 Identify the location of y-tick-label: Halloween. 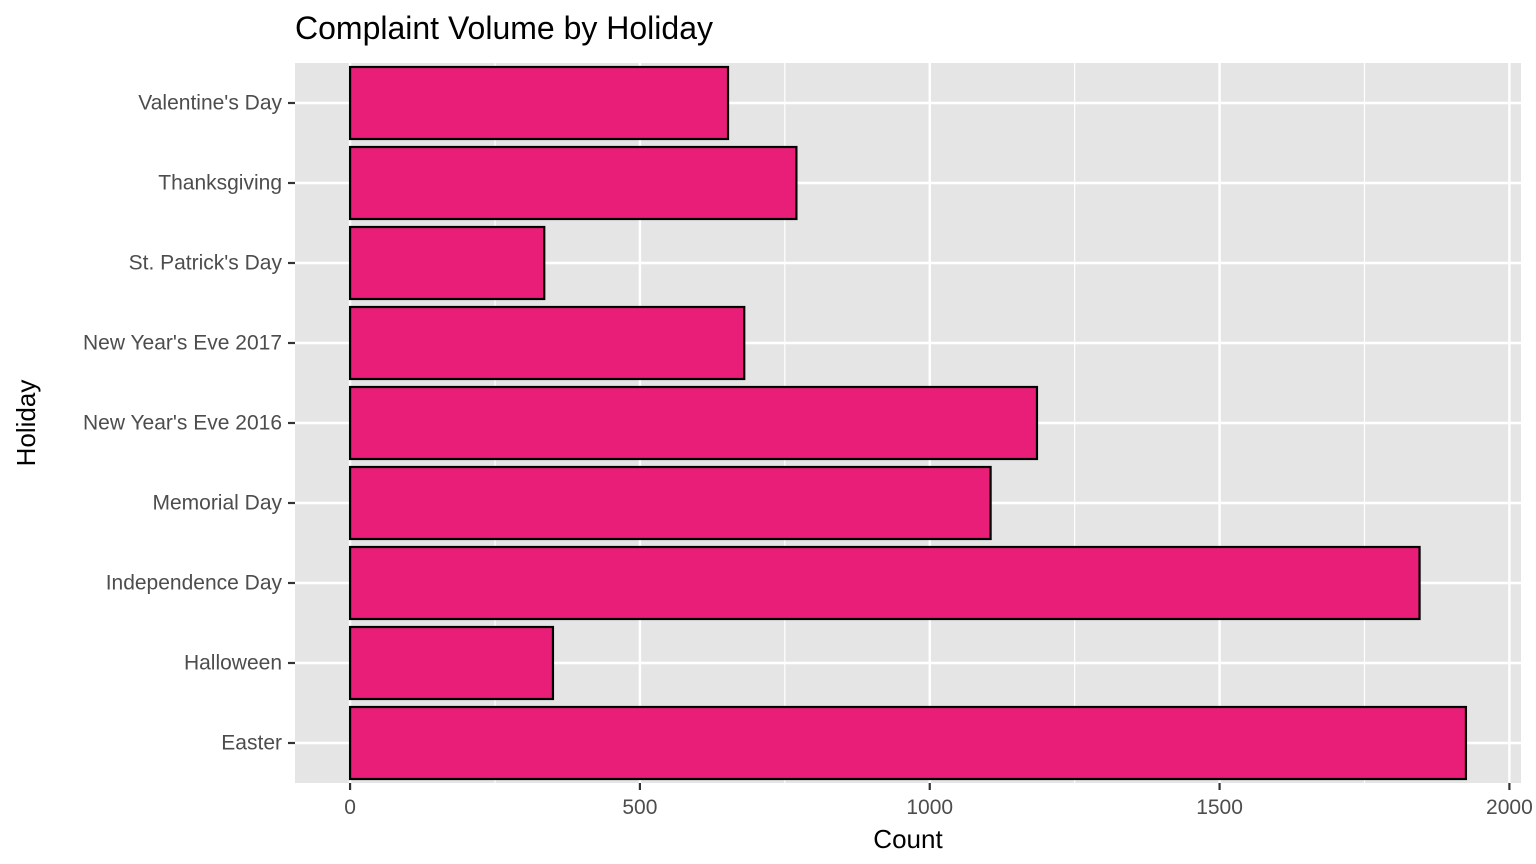
(233, 663).